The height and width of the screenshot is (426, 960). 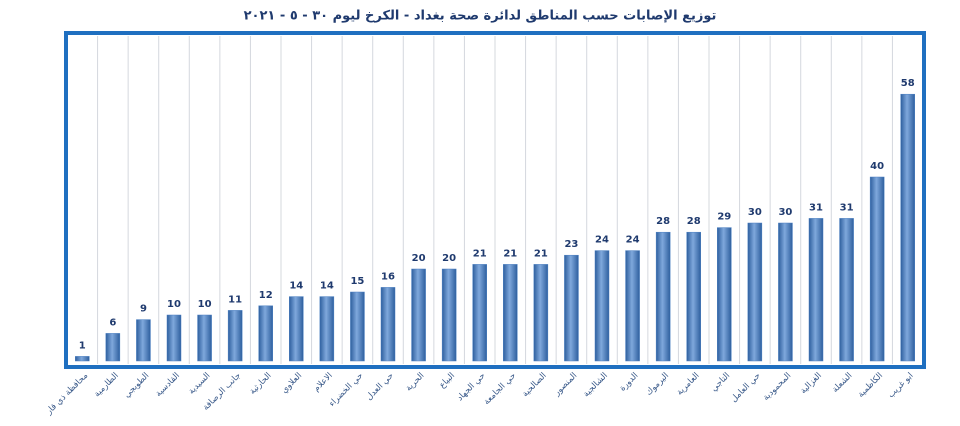 I want to click on value-label: 40, so click(x=877, y=166).